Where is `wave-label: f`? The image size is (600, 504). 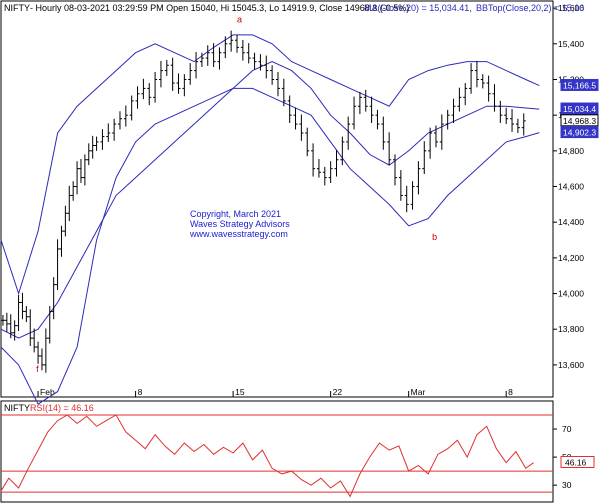 wave-label: f is located at coordinates (37, 369).